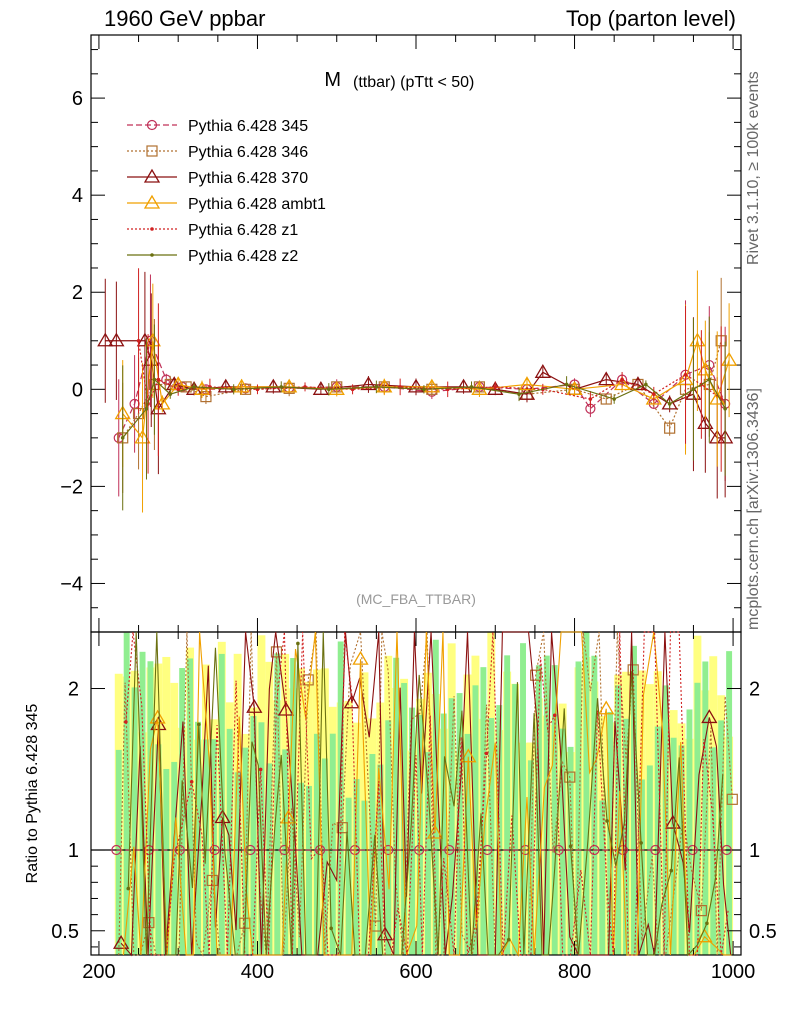 The width and height of the screenshot is (786, 1024). I want to click on main-y-tick-label: 2, so click(77, 293).